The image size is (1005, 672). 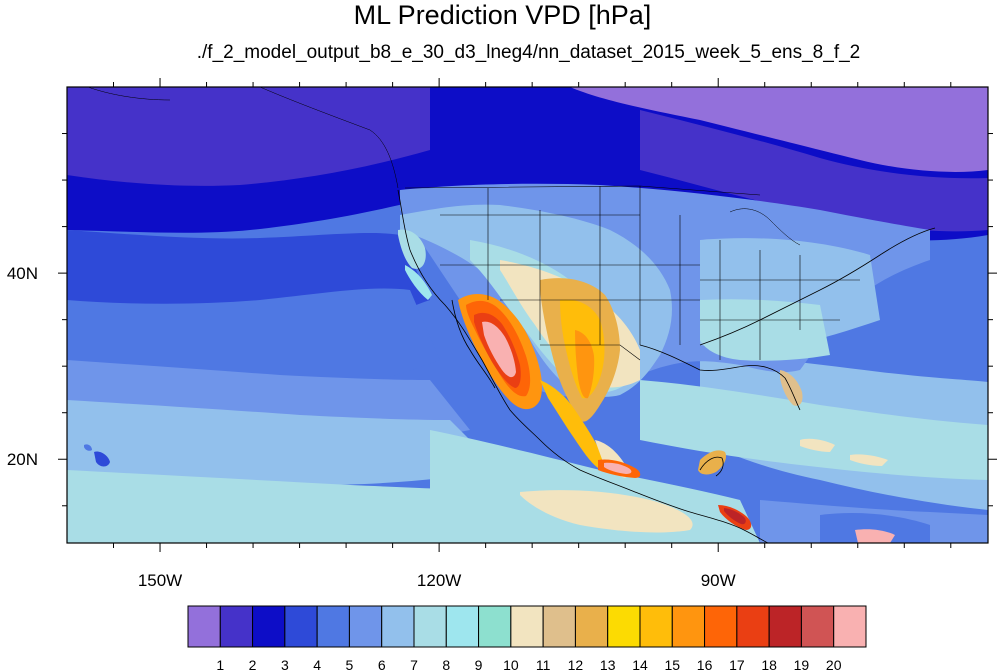 I want to click on colorbar-label: 20, so click(x=834, y=664).